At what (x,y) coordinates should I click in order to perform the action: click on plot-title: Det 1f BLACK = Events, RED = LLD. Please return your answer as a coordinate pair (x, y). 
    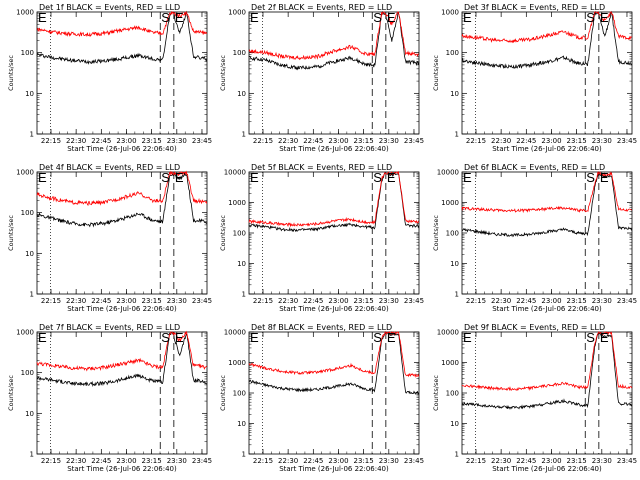
    Looking at the image, I should click on (109, 7).